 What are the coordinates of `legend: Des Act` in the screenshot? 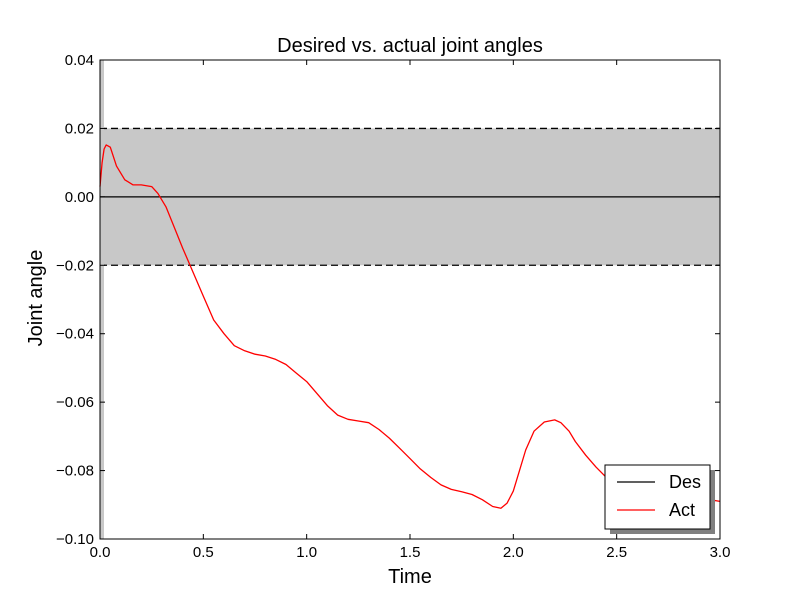 It's located at (659, 499).